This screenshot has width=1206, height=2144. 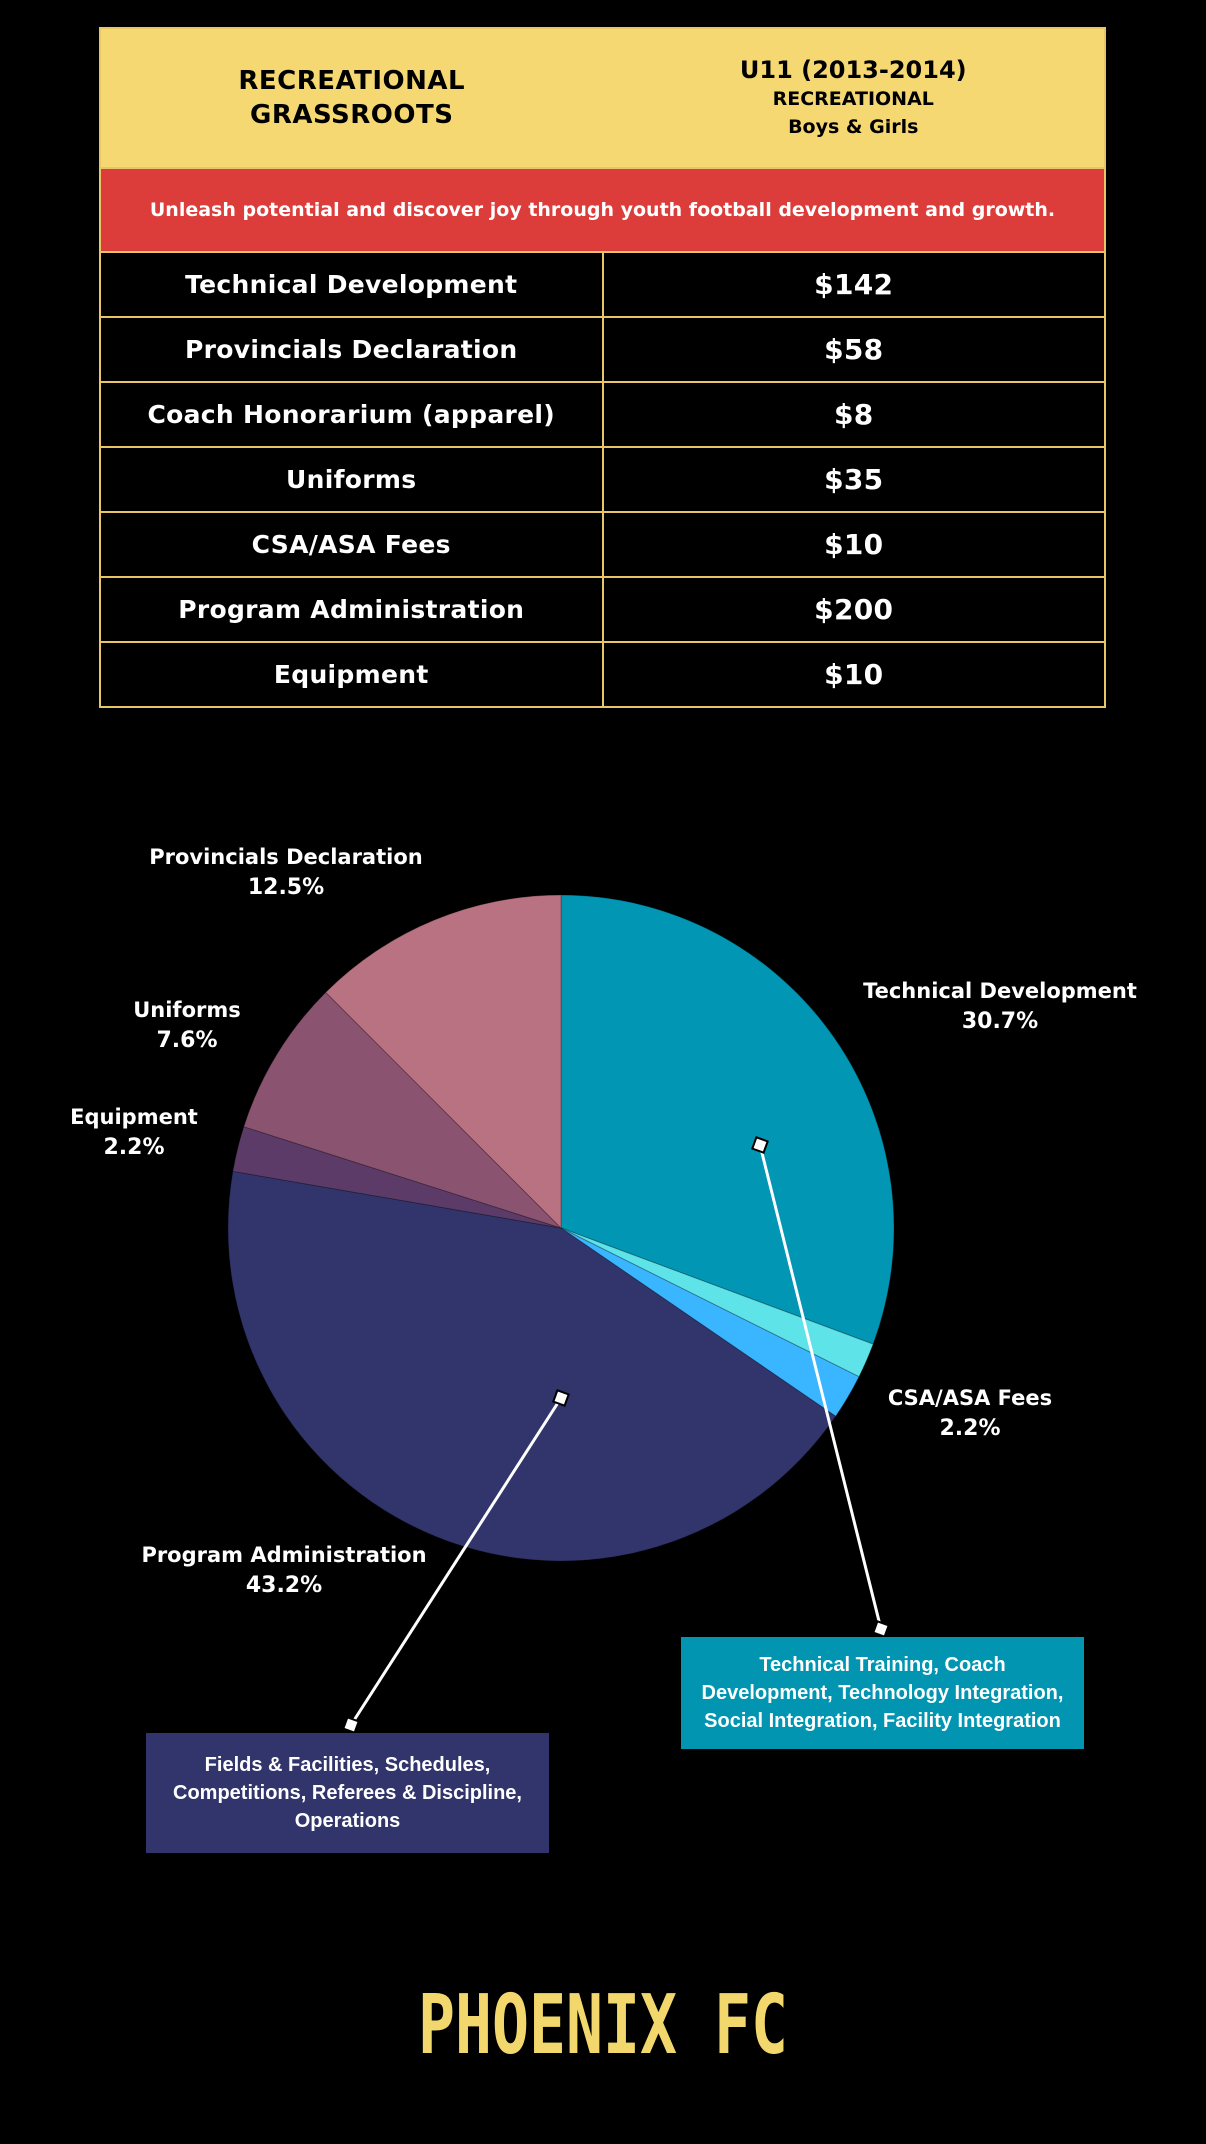 What do you see at coordinates (352, 98) in the screenshot?
I see `program-type-title: RECREATIONAL GRASSROOTS` at bounding box center [352, 98].